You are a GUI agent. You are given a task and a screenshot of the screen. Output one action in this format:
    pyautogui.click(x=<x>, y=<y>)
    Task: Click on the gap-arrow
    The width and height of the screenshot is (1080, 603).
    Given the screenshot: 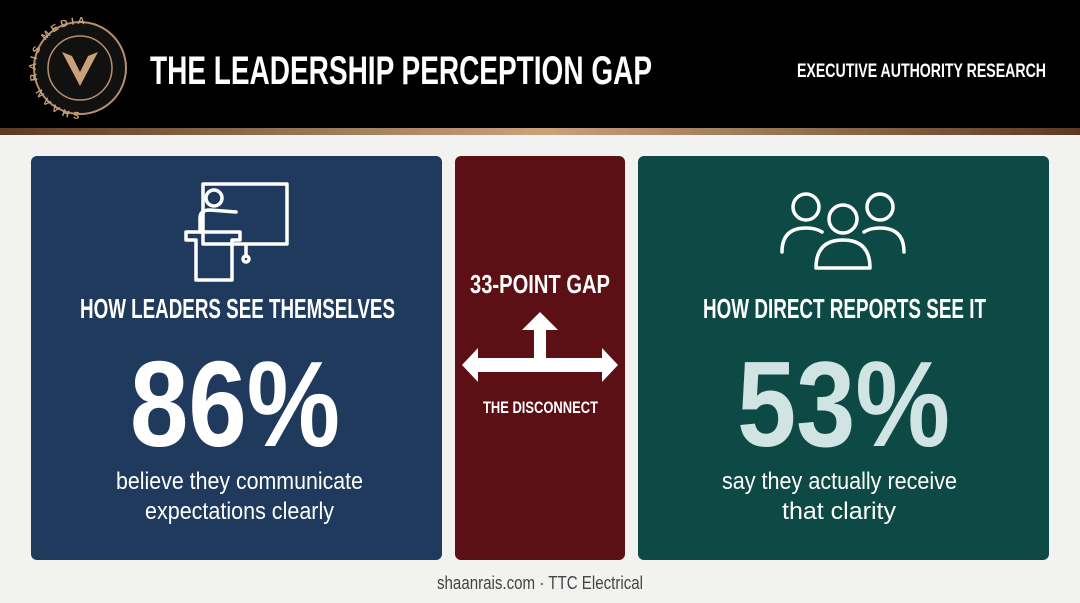 What is the action you would take?
    pyautogui.click(x=540, y=347)
    